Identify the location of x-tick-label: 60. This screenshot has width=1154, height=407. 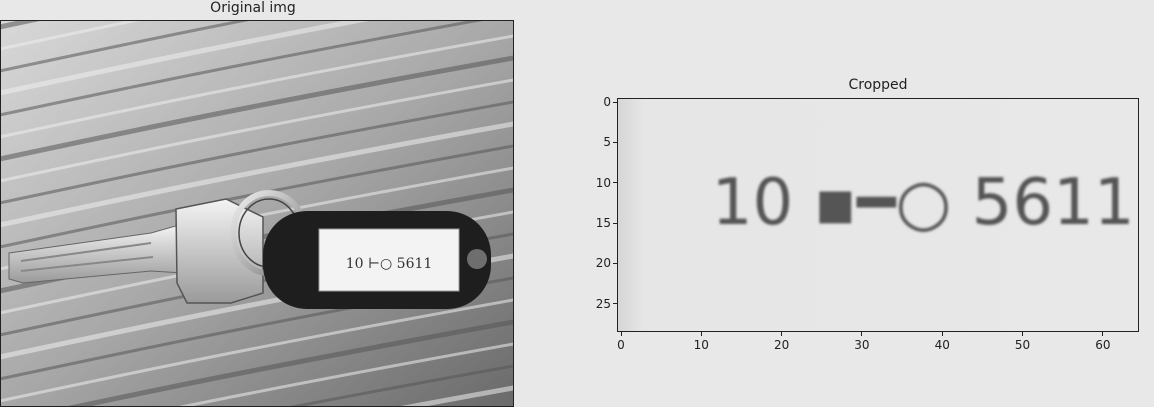
(1103, 345).